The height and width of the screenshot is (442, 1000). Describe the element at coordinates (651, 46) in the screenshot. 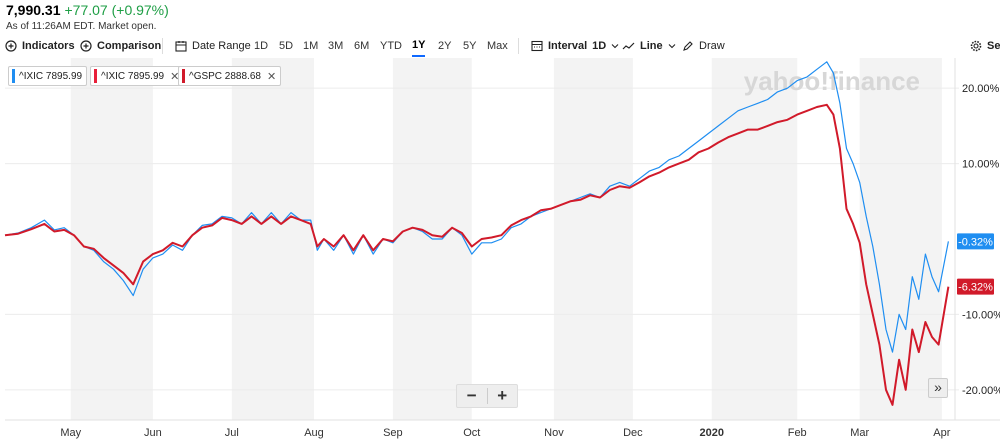

I see `line-type-label: Line` at that location.